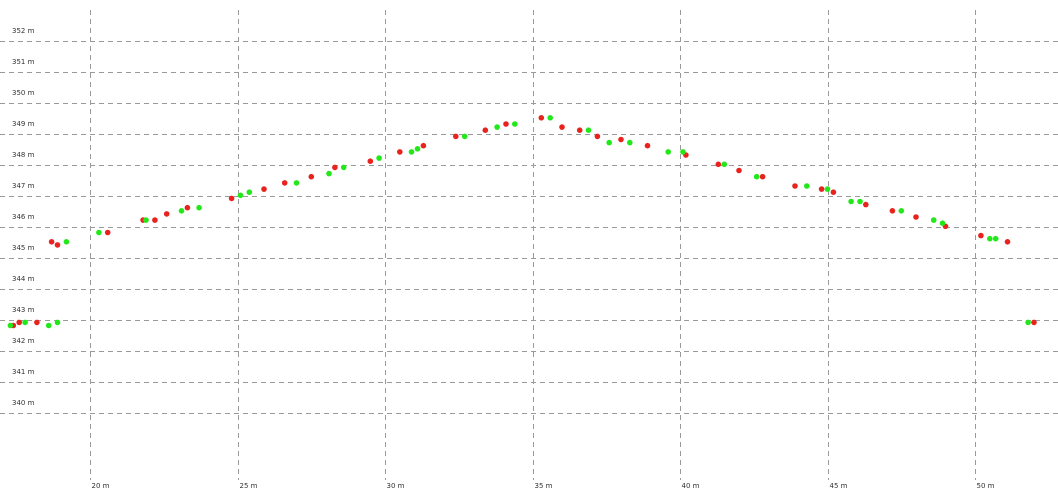 This screenshot has height=497, width=1058. Describe the element at coordinates (544, 486) in the screenshot. I see `x-tick-label: 35 m` at that location.